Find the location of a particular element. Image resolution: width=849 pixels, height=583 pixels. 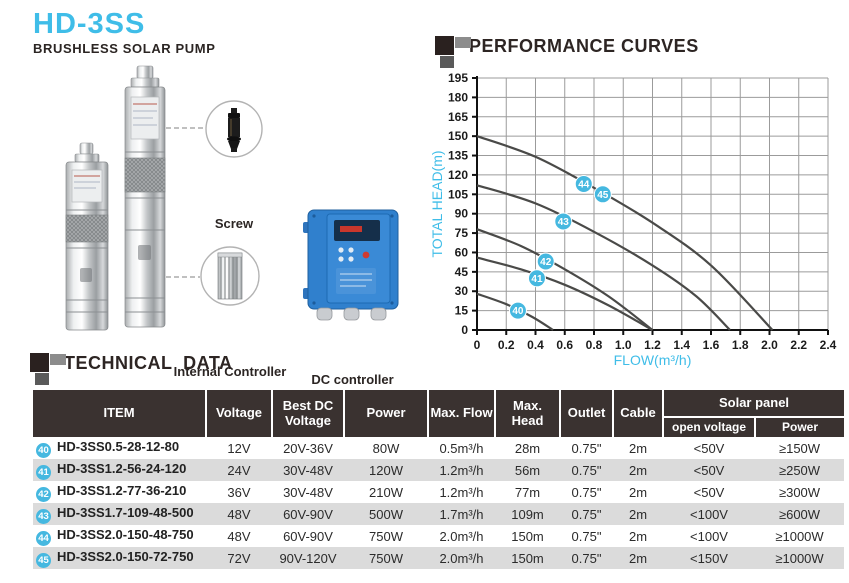

svg-text: 0.2 is located at coordinates (506, 345).